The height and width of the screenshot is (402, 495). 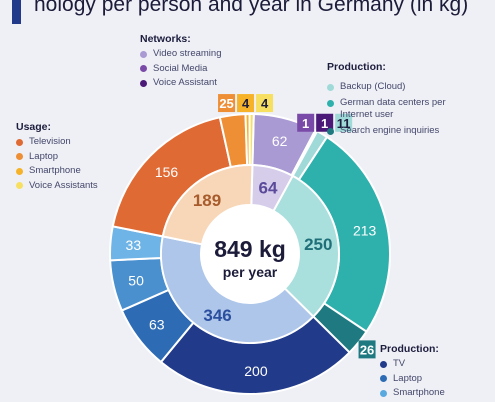 I want to click on legend-production-devices: Production: TV Laptop Smartphone, so click(x=435, y=372).